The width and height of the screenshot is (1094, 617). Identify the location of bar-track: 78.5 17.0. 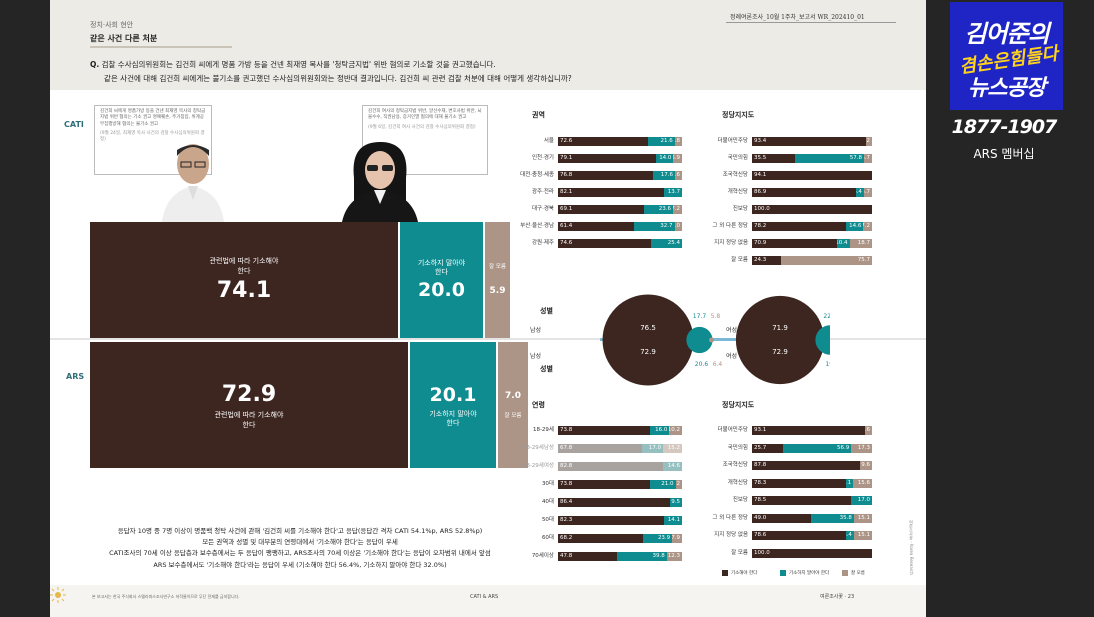
(812, 500).